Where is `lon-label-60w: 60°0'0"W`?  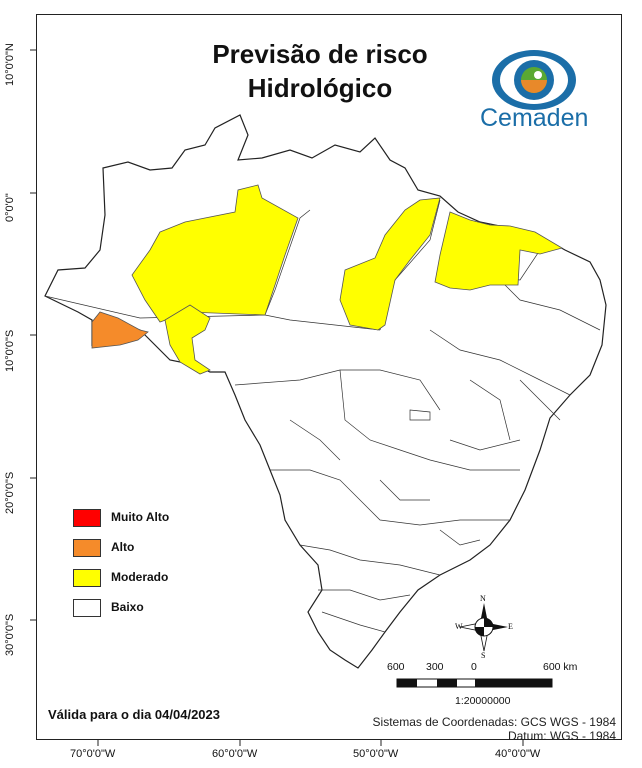
lon-label-60w: 60°0'0"W is located at coordinates (235, 754).